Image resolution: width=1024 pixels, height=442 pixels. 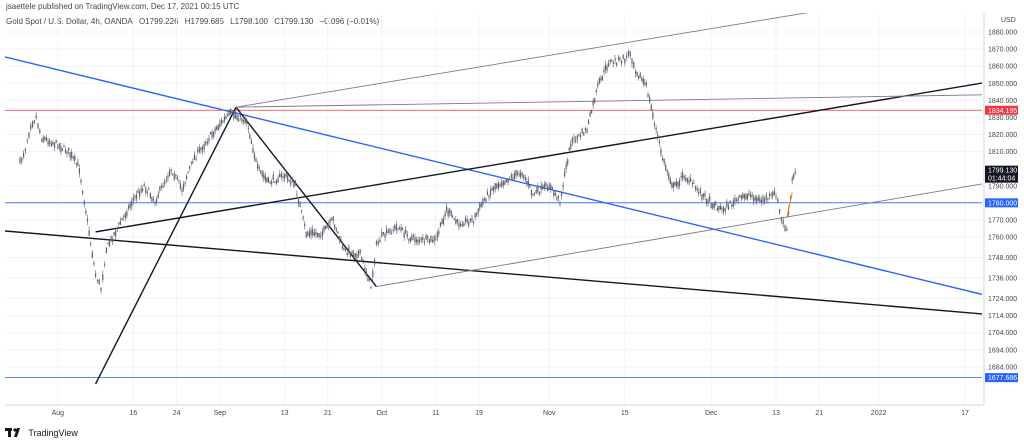 What do you see at coordinates (249, 21) in the screenshot?
I see `low-value: L1798.100` at bounding box center [249, 21].